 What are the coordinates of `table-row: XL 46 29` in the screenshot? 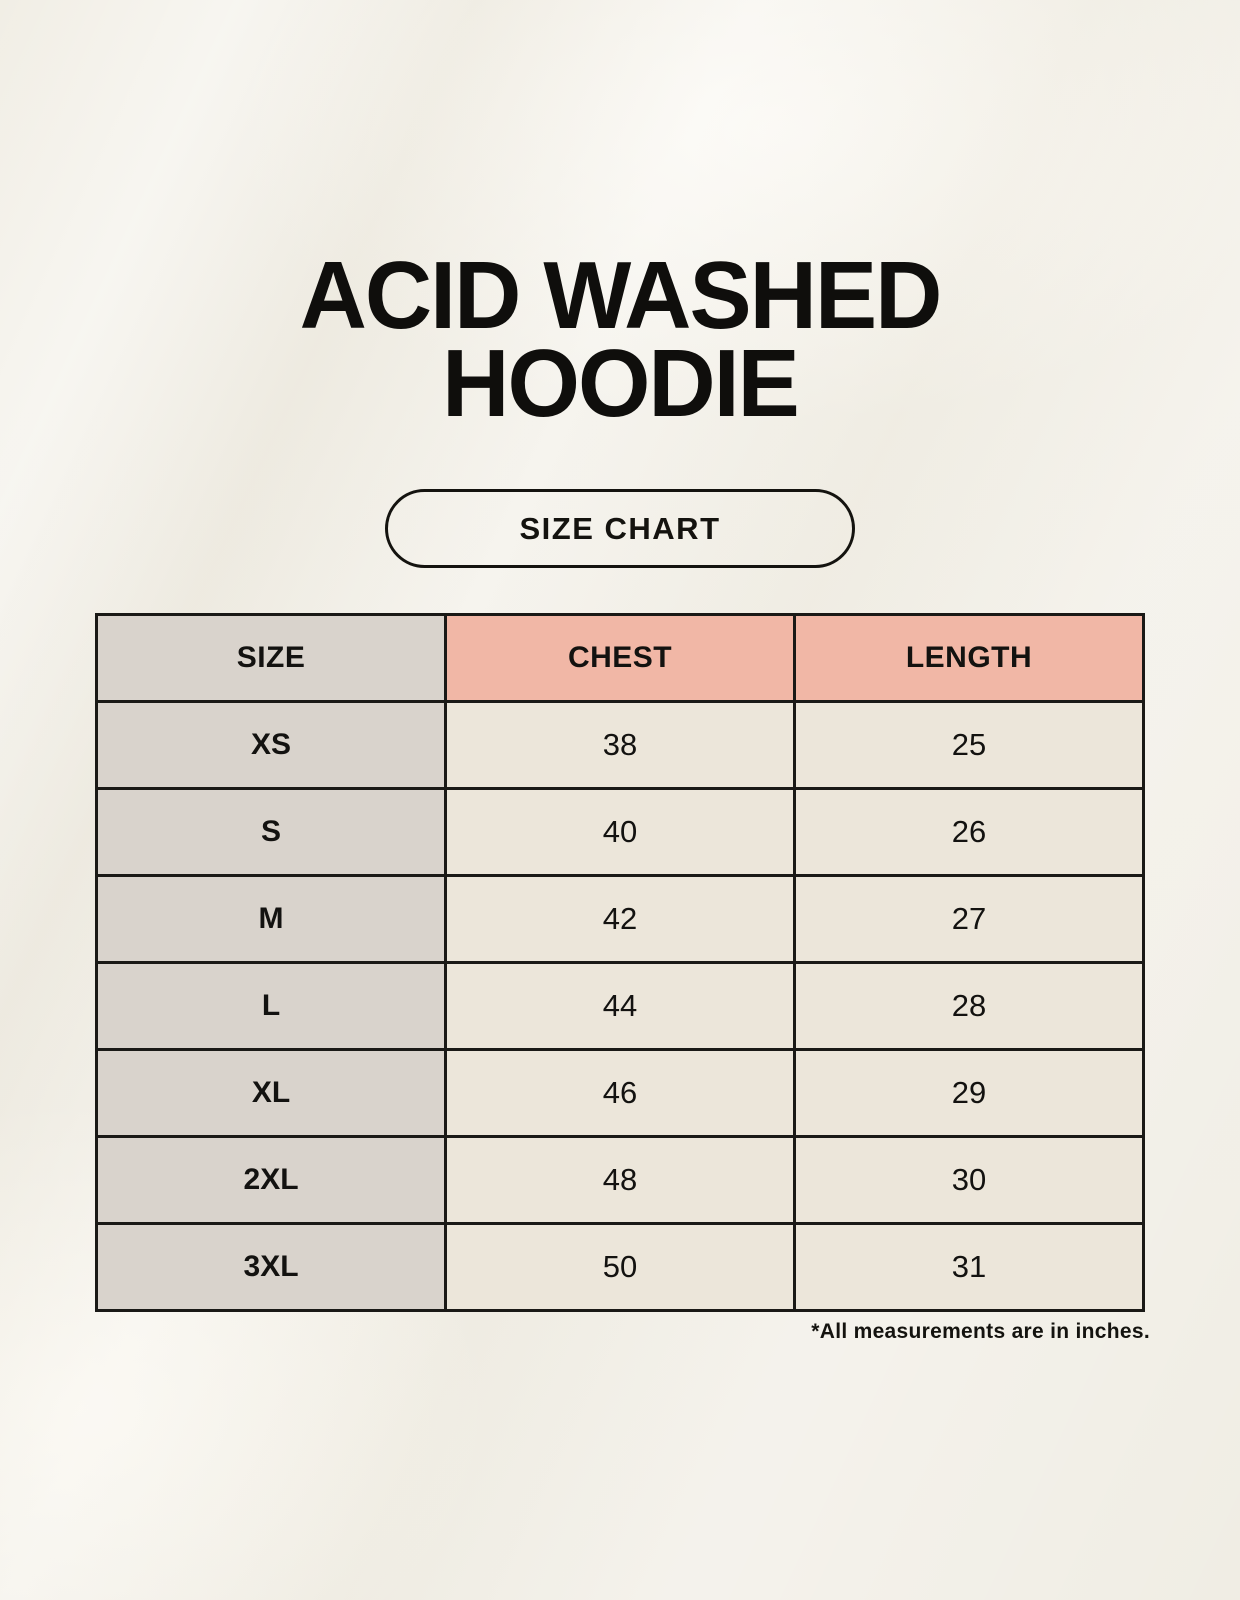 It's located at (619, 1093).